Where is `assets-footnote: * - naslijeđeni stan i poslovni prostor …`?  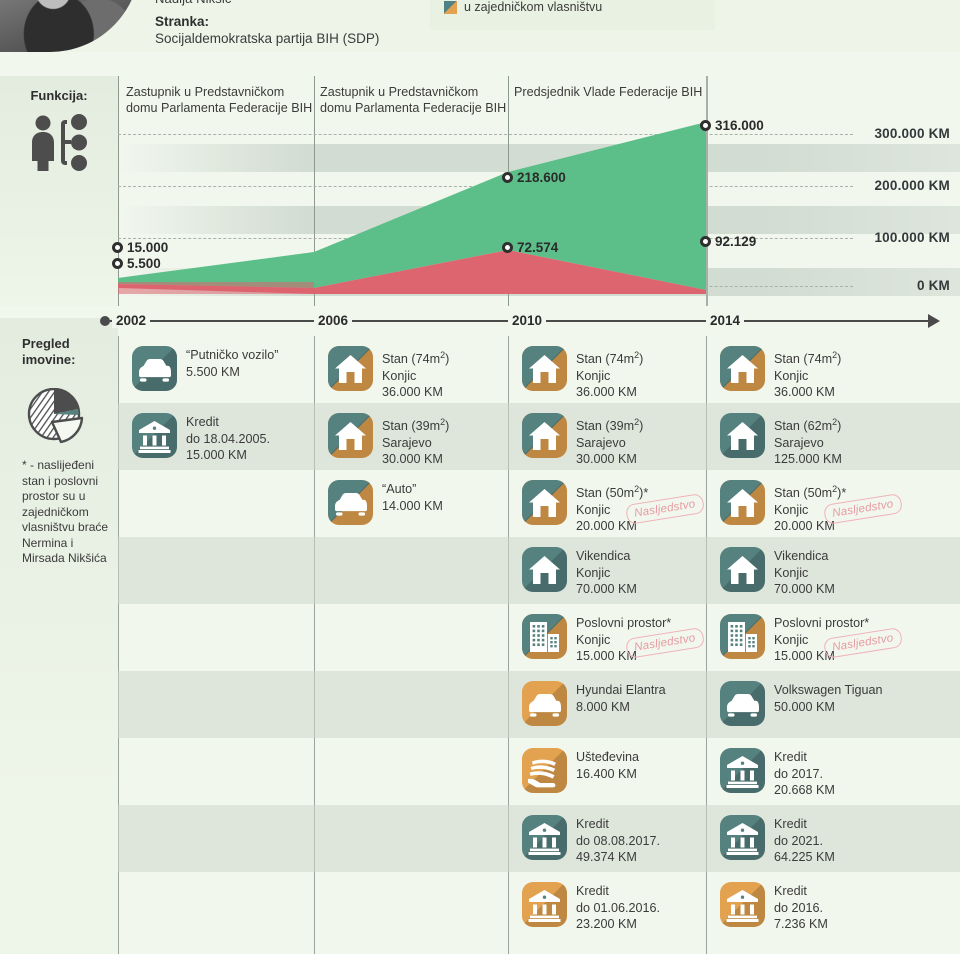 assets-footnote: * - naslijeđeni stan i poslovni prostor … is located at coordinates (65, 511).